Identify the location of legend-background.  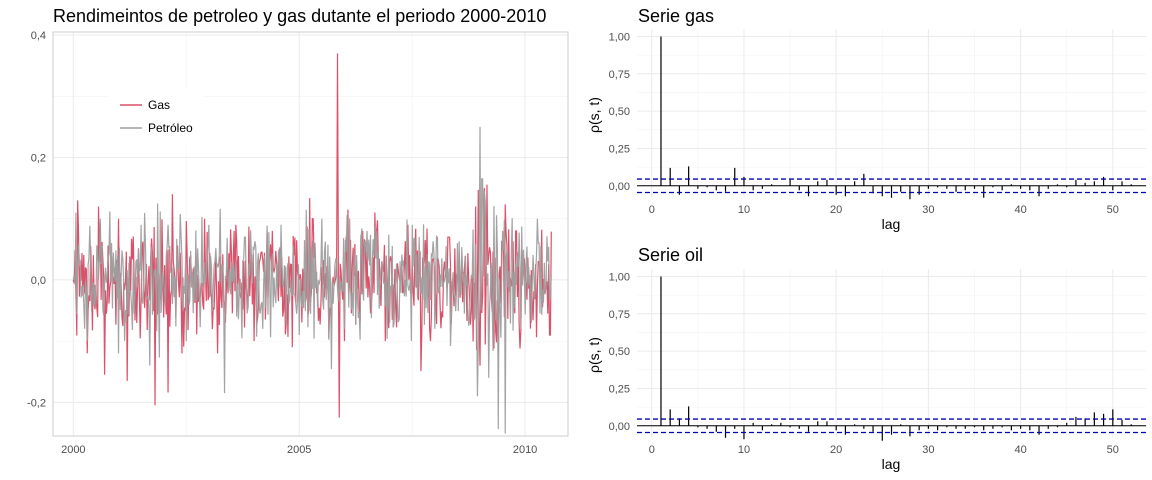
(155, 117).